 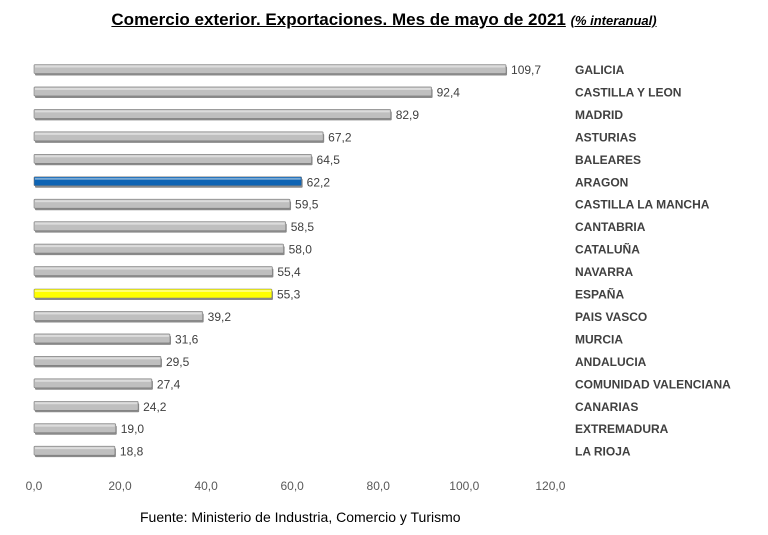 What do you see at coordinates (132, 452) in the screenshot?
I see `data-label: 18,8` at bounding box center [132, 452].